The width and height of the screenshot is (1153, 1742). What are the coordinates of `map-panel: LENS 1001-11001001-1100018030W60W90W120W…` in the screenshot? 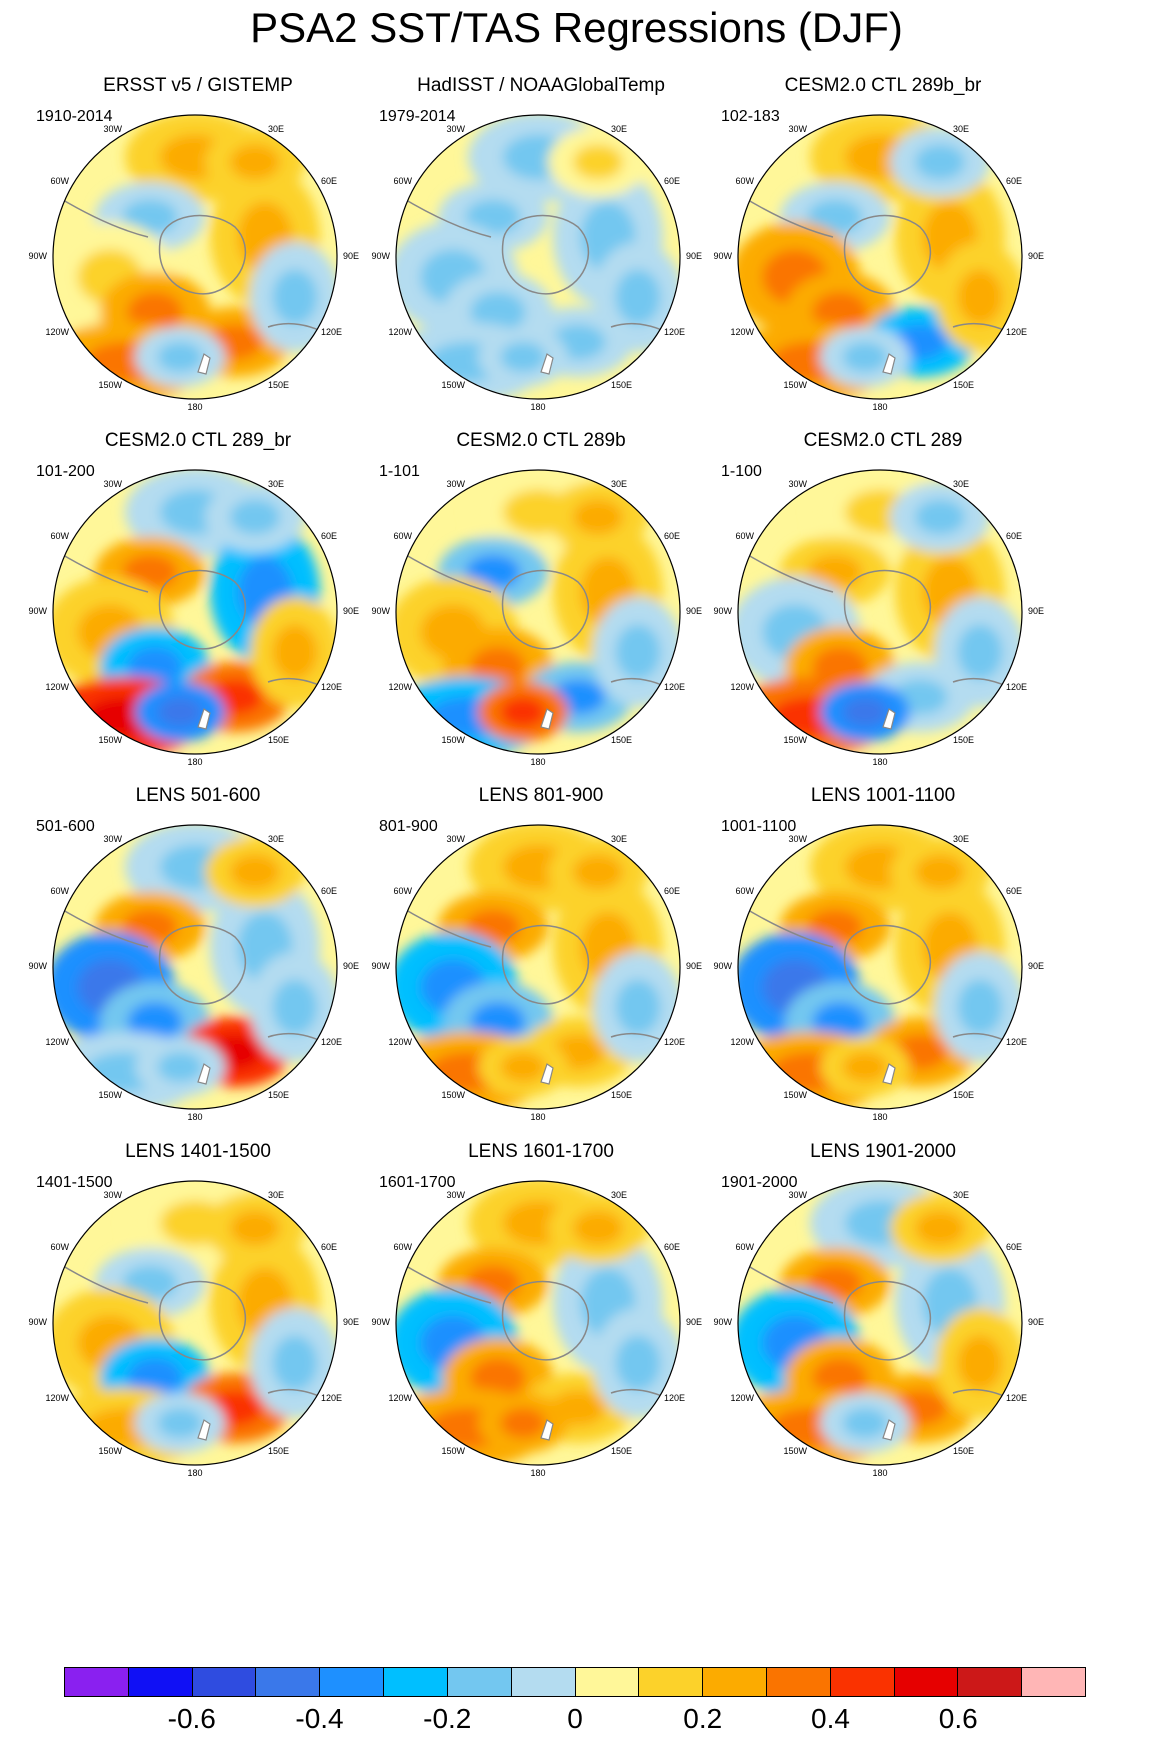 It's located at (883, 984).